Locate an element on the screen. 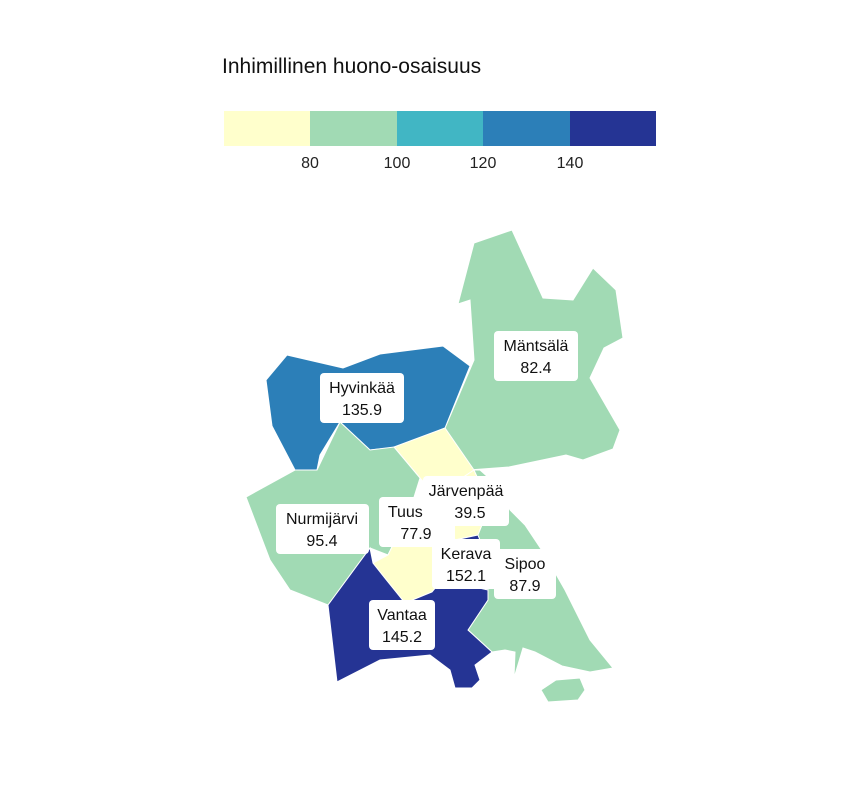 The height and width of the screenshot is (792, 864). label-mantsala-name: Mäntsälä is located at coordinates (536, 346).